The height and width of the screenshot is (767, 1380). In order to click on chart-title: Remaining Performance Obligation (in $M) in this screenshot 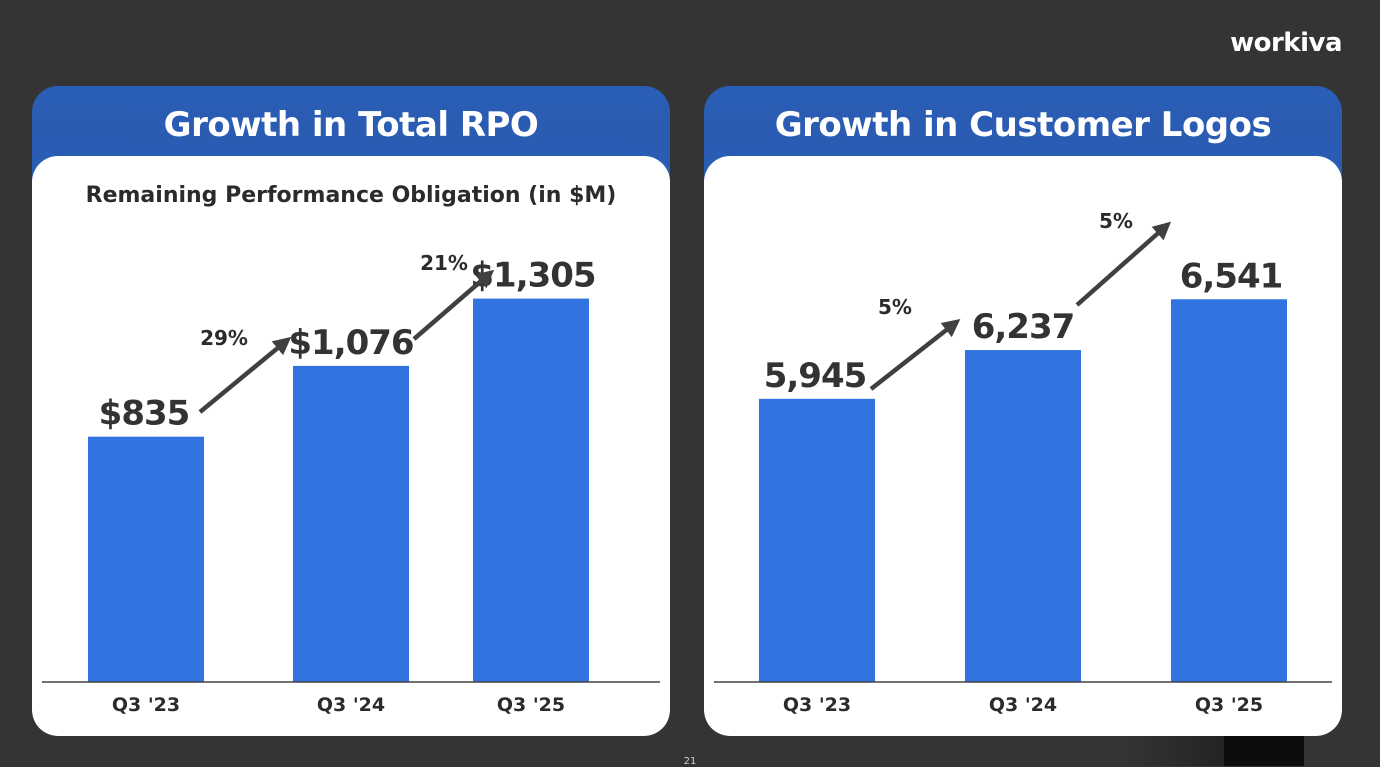, I will do `click(351, 195)`.